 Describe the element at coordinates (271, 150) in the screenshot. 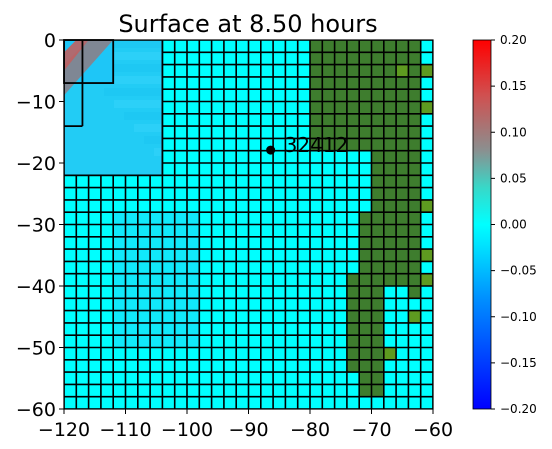

I see `station-marker` at that location.